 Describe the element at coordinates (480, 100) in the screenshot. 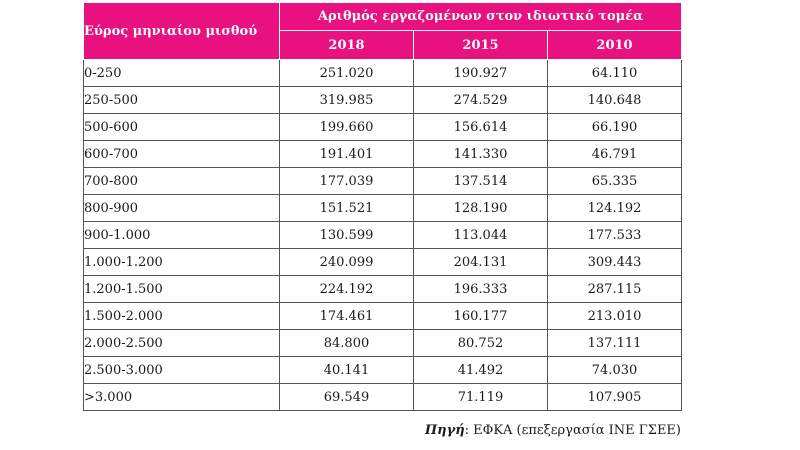

I see `employees-2015-cell: 274.529` at that location.